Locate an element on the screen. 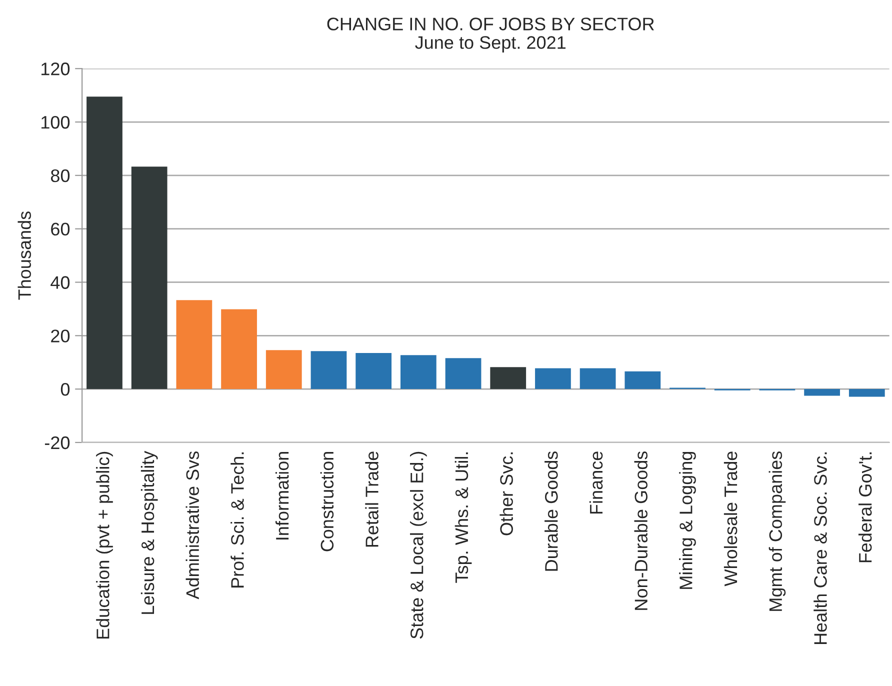  x-tick-label: Wholesale Trade is located at coordinates (731, 519).